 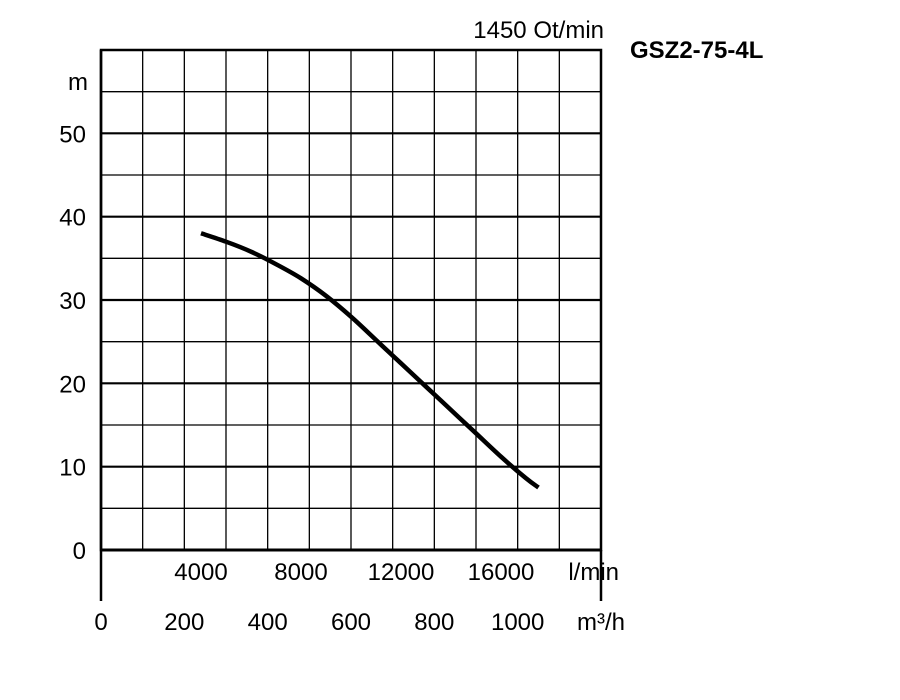 I want to click on secondary-x-tick-labels: 4000 8000 12000 16000 l/min, so click(x=396, y=572).